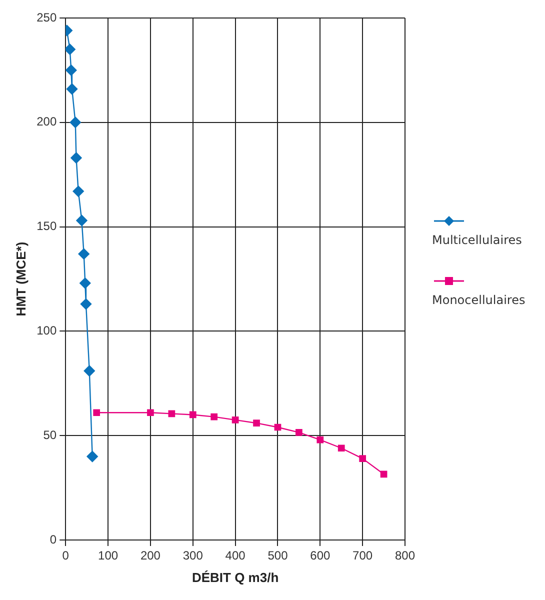 The height and width of the screenshot is (600, 545). What do you see at coordinates (477, 240) in the screenshot?
I see `legend-label: Multicellulaires` at bounding box center [477, 240].